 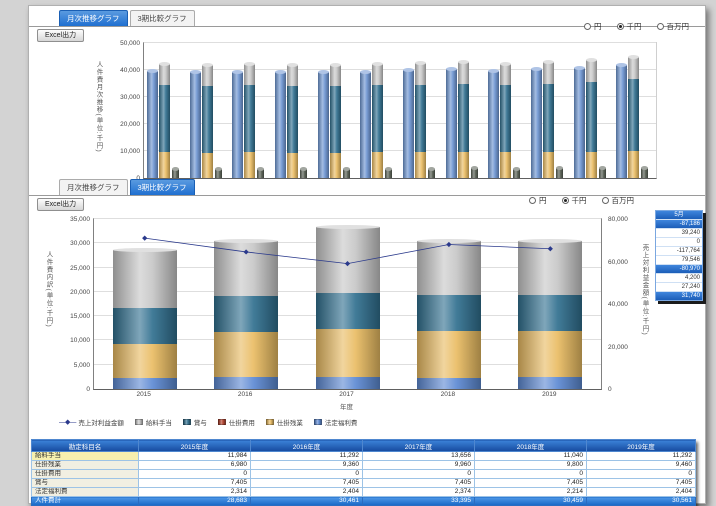 I want to click on value-cell: 13,656, so click(x=418, y=456).